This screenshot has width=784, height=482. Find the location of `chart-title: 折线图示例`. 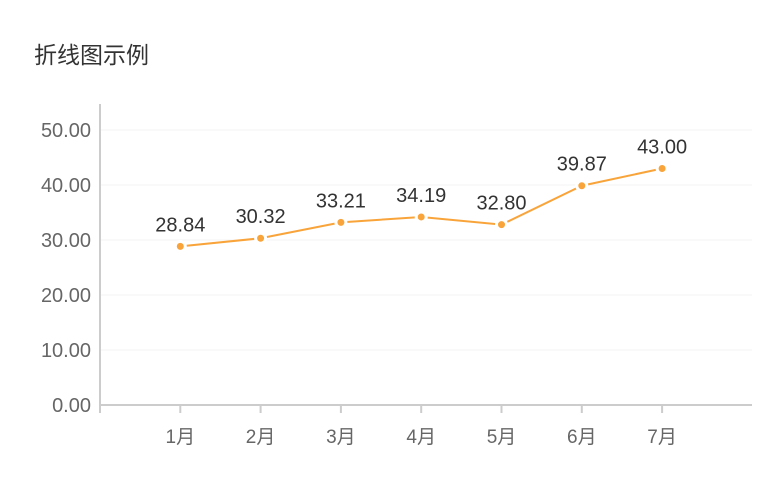

chart-title: 折线图示例 is located at coordinates (91, 55).